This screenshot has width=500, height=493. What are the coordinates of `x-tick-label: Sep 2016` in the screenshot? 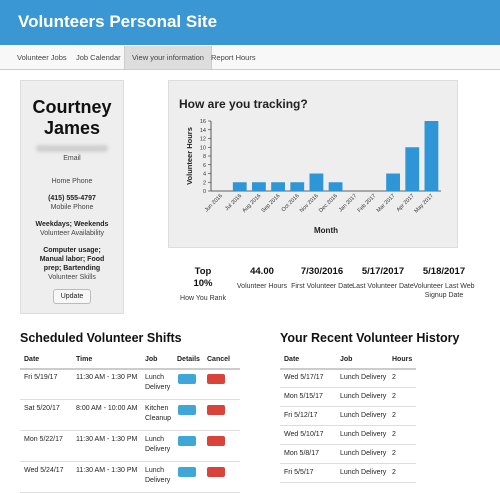 It's located at (271, 203).